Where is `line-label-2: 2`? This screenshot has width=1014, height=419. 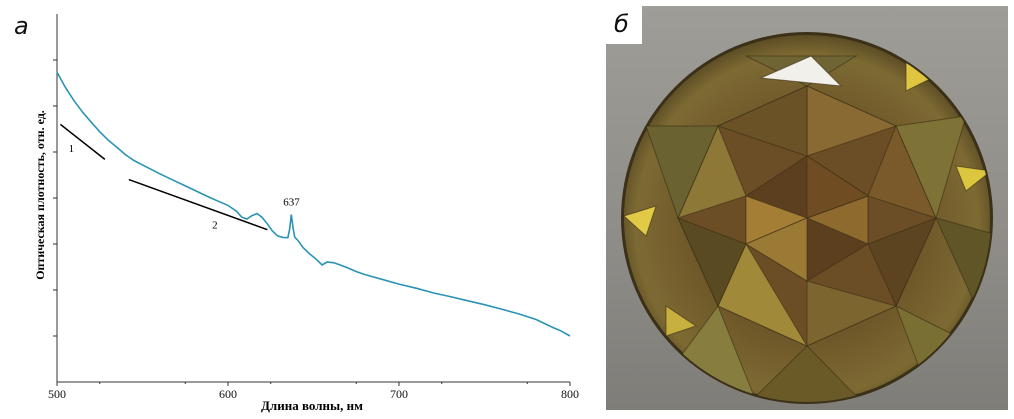
line-label-2: 2 is located at coordinates (215, 226).